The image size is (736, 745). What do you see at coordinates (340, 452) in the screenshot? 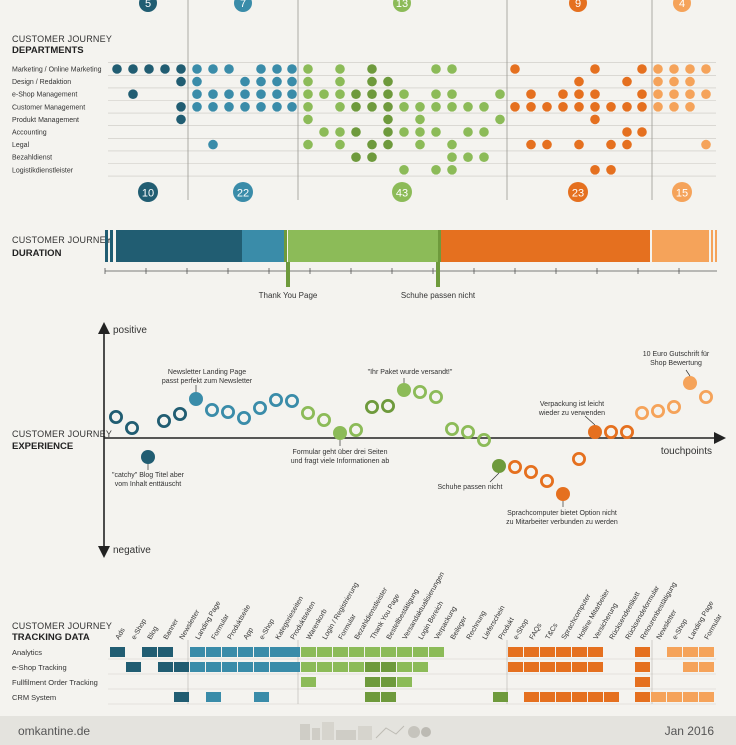
I see `experience-note-text: Formular geht über drei Seiten` at bounding box center [340, 452].